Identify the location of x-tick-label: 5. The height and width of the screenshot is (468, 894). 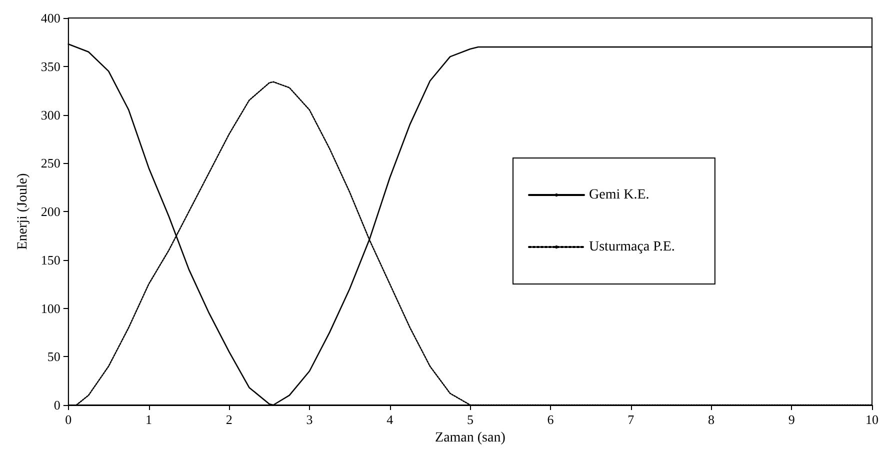
(470, 419).